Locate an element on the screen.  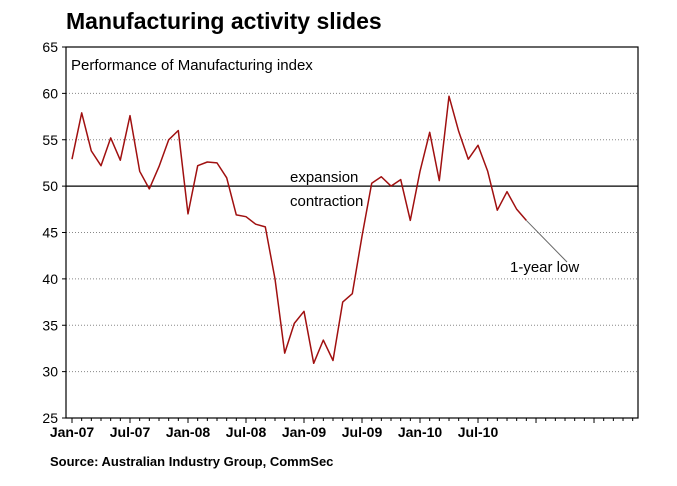
y-tick-label: 30 is located at coordinates (50, 372).